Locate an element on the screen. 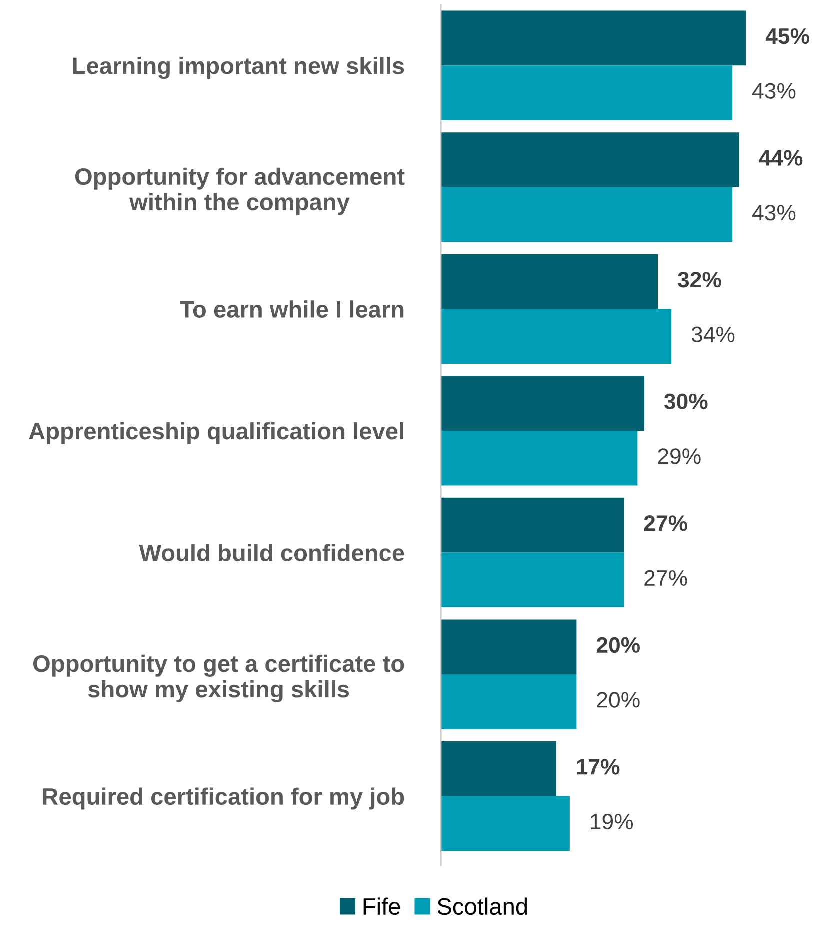 This screenshot has width=820, height=941. data-label: 32% is located at coordinates (700, 280).